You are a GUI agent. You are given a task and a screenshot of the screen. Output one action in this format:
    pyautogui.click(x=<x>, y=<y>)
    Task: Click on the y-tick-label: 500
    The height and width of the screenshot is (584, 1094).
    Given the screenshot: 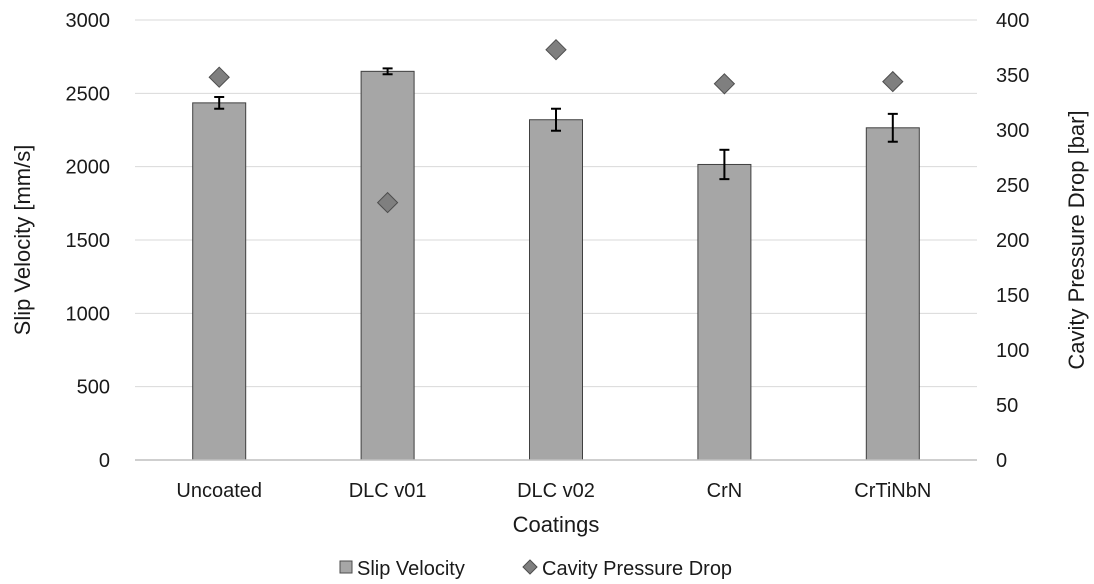 What is the action you would take?
    pyautogui.click(x=93, y=388)
    